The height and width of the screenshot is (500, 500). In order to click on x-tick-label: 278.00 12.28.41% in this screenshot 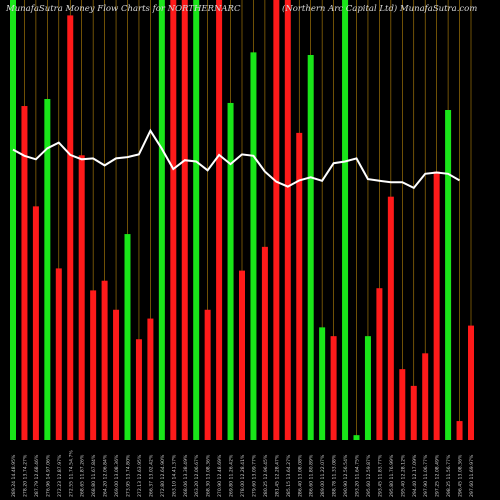, I will do `click(243, 475)`.